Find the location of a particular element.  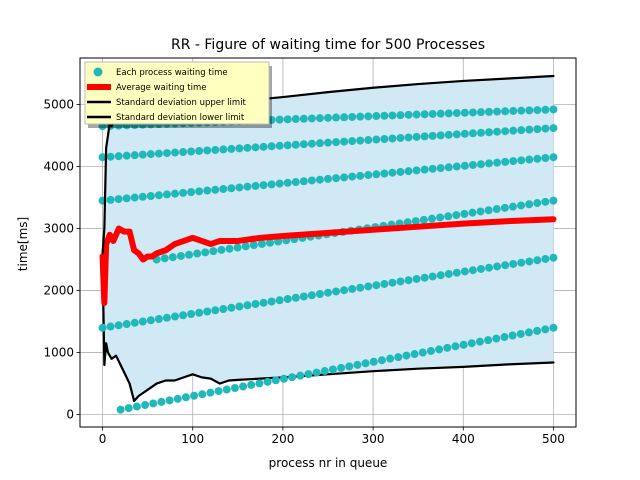

x-tick-label: 500 is located at coordinates (553, 439).